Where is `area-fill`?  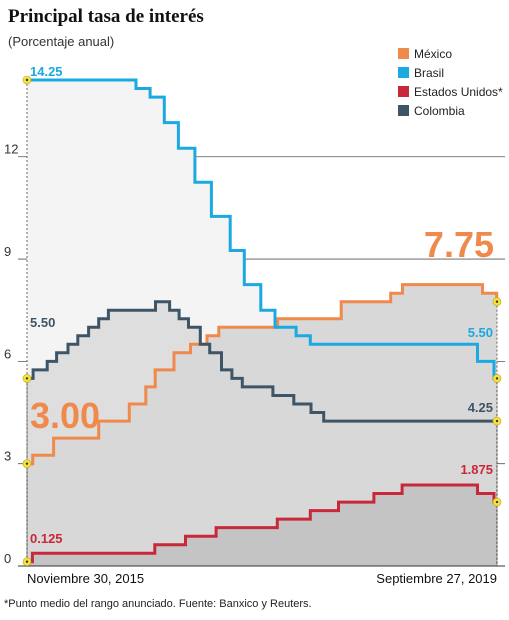
area-fill is located at coordinates (262, 525).